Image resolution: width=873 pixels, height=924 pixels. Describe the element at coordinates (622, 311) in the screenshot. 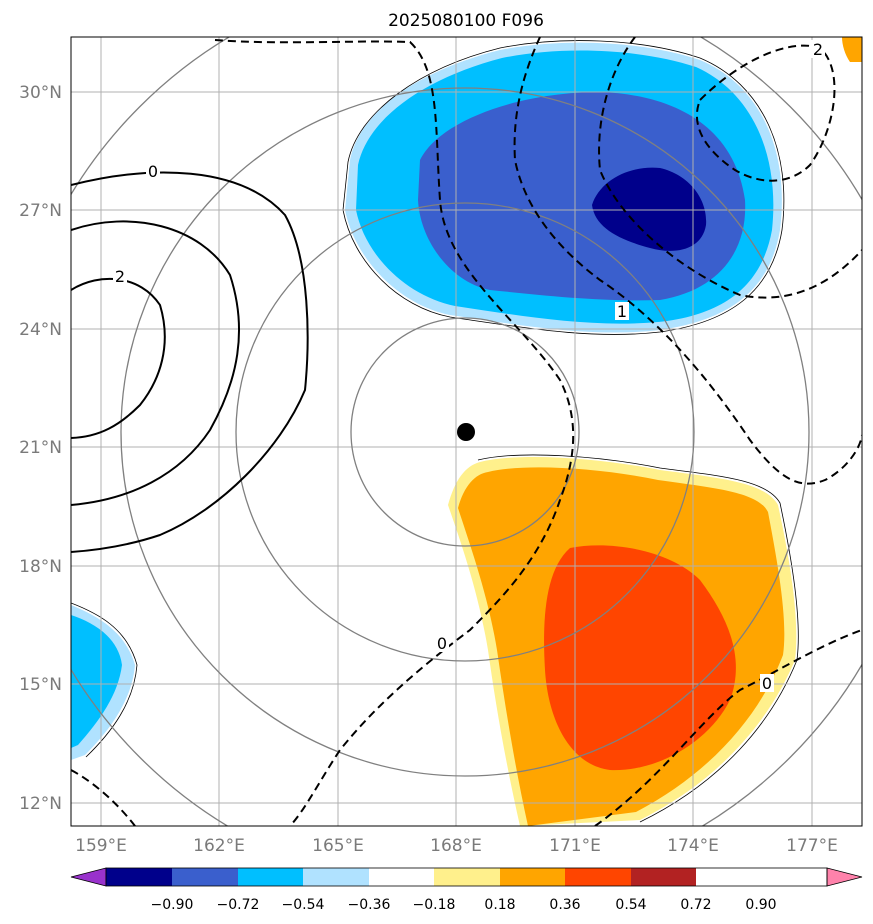

I see `contour-label: 1` at that location.